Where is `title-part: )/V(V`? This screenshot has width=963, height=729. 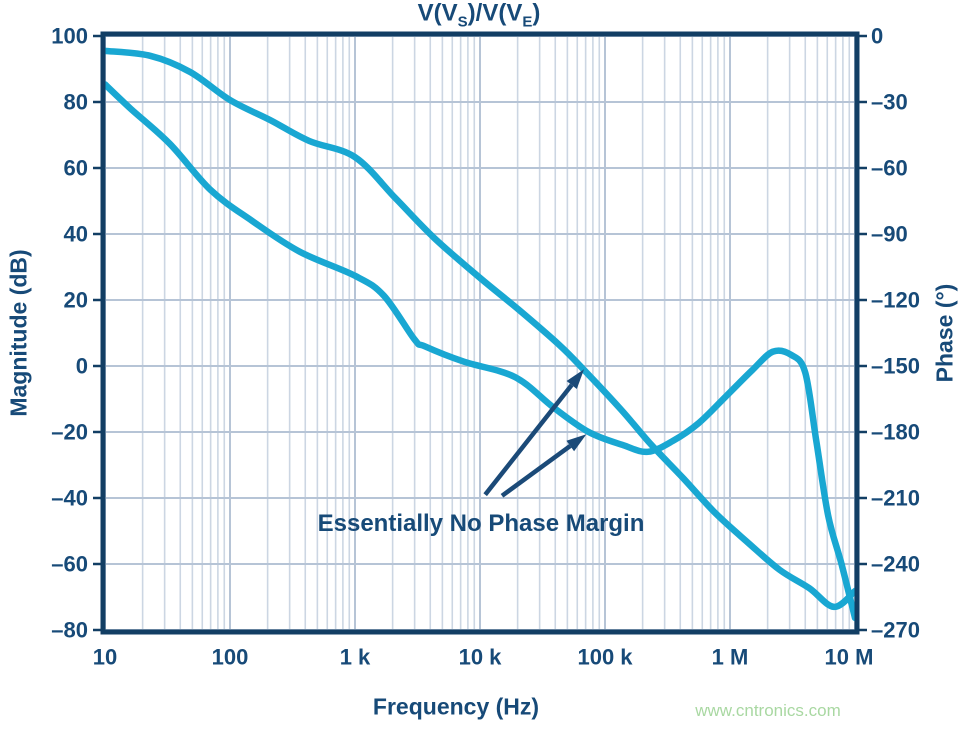
title-part: )/V(V is located at coordinates (495, 13).